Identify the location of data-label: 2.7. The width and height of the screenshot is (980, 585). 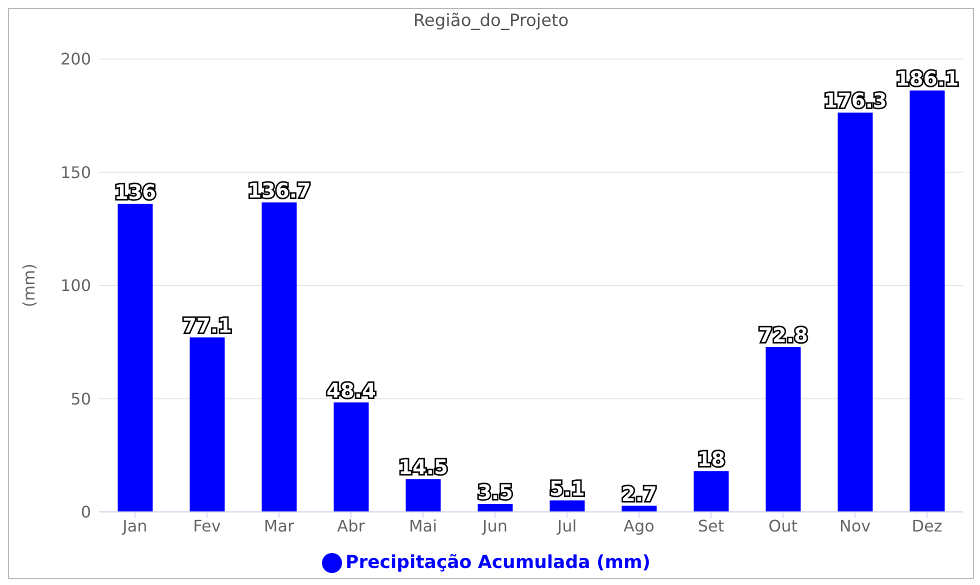
(639, 494).